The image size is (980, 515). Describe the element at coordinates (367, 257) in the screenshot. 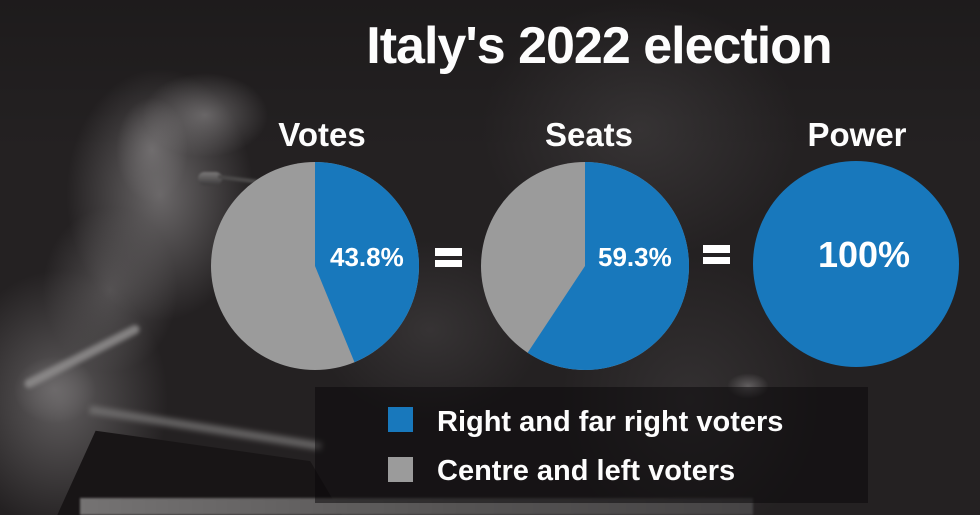

I see `pie-value-votes: 43.8%` at that location.